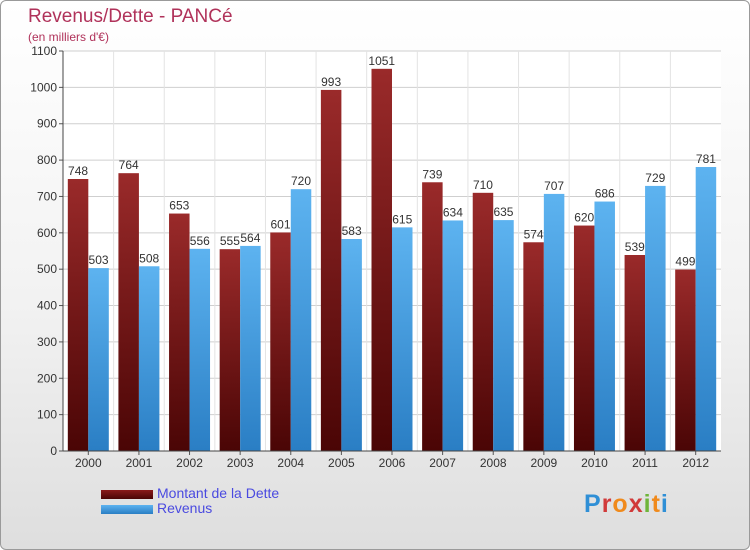  Describe the element at coordinates (554, 186) in the screenshot. I see `data-label: 707` at that location.